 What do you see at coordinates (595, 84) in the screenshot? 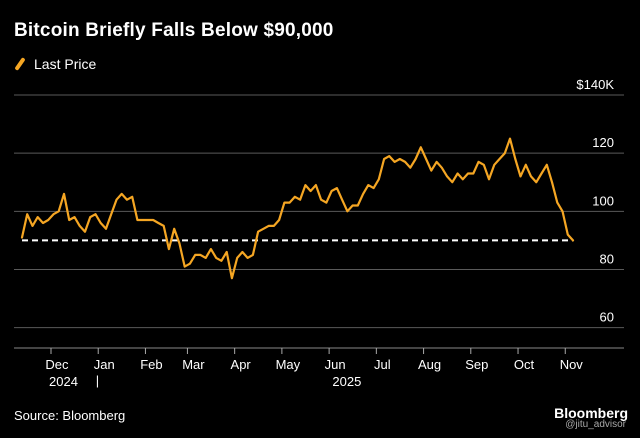
I see `y-tick-label: $140K` at bounding box center [595, 84].